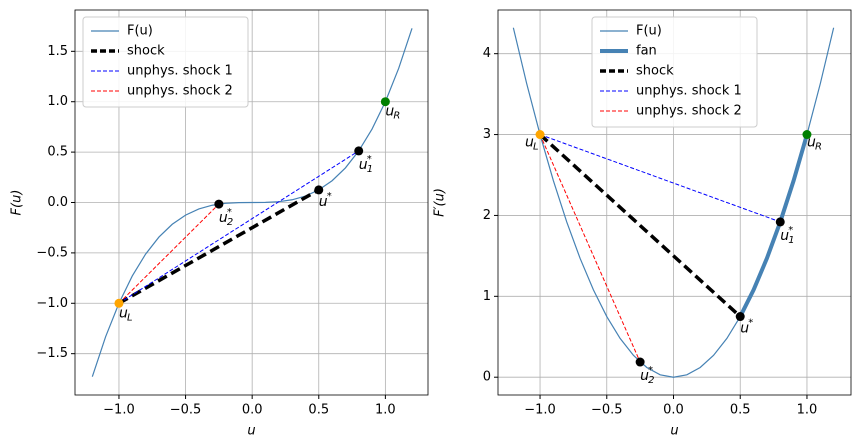 The height and width of the screenshot is (448, 859). Describe the element at coordinates (646, 51) in the screenshot. I see `legend-label: fan` at that location.